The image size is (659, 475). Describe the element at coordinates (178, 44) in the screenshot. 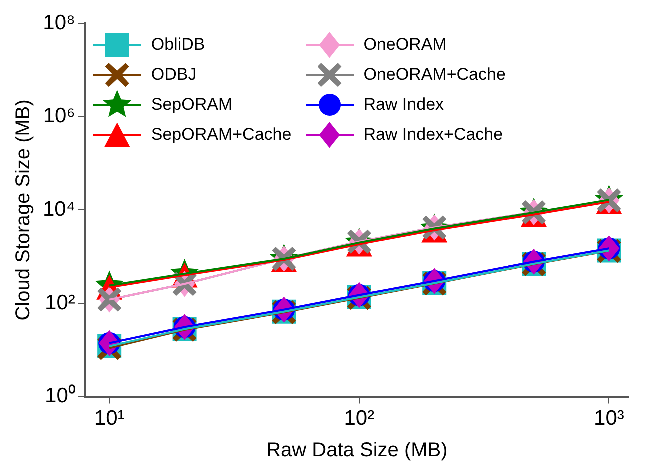

I see `legend-label: ObliDB` at that location.